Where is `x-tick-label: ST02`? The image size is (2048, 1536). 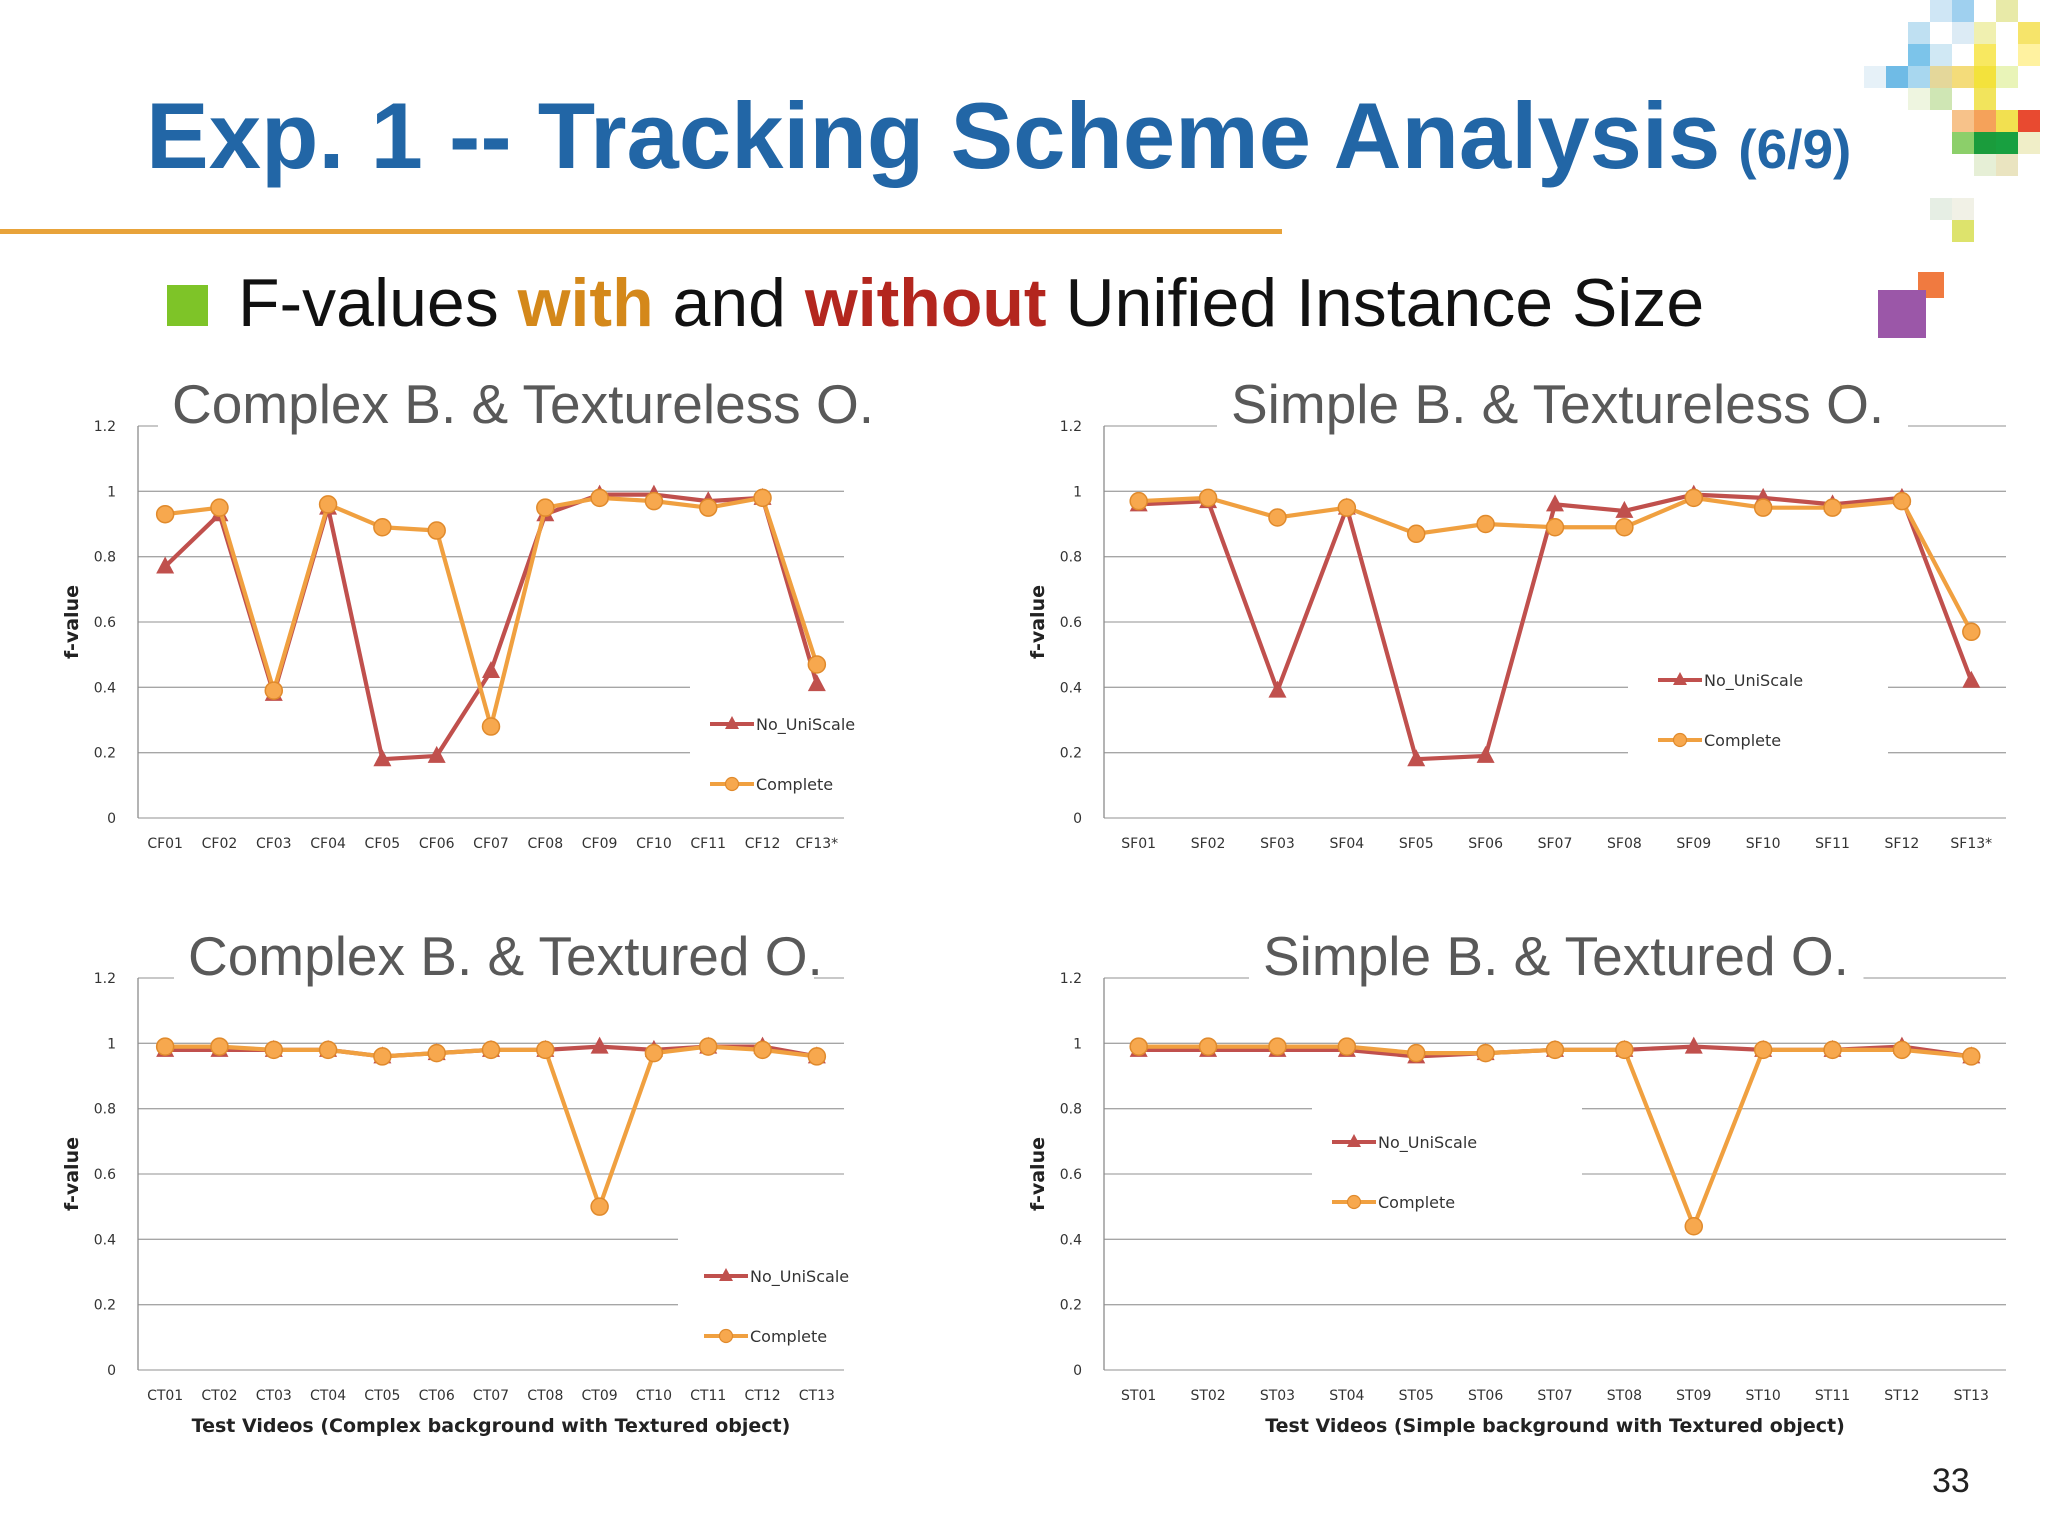 x-tick-label: ST02 is located at coordinates (1207, 1396).